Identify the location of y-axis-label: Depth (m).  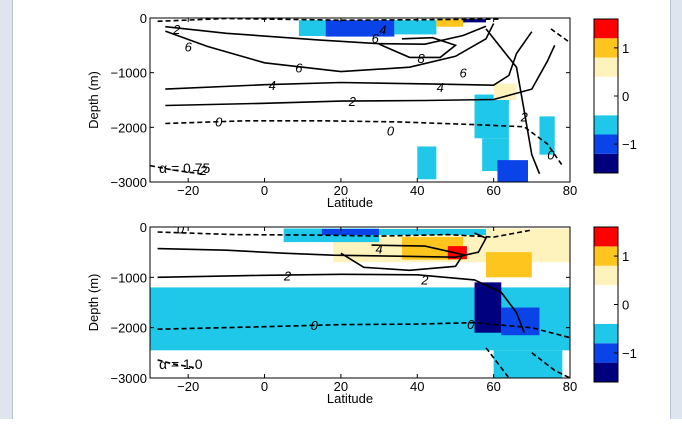
(93, 100).